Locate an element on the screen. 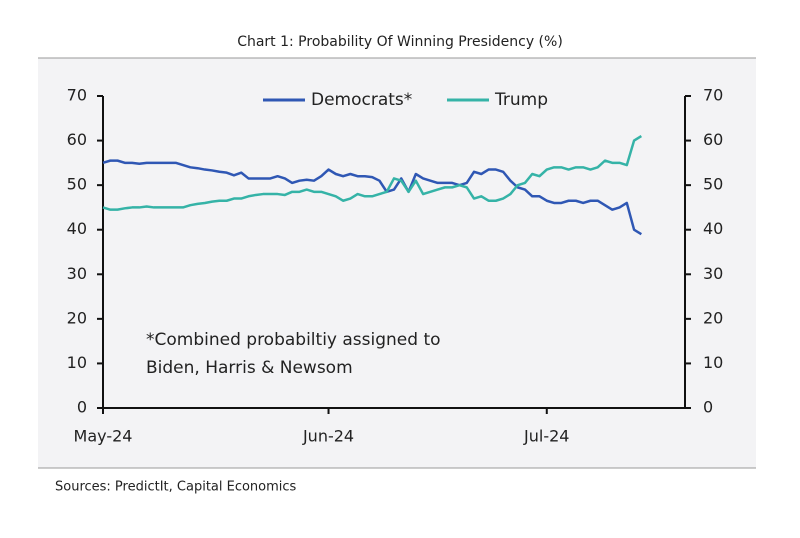 The width and height of the screenshot is (800, 538). y2-tick-label: 30 is located at coordinates (713, 273).